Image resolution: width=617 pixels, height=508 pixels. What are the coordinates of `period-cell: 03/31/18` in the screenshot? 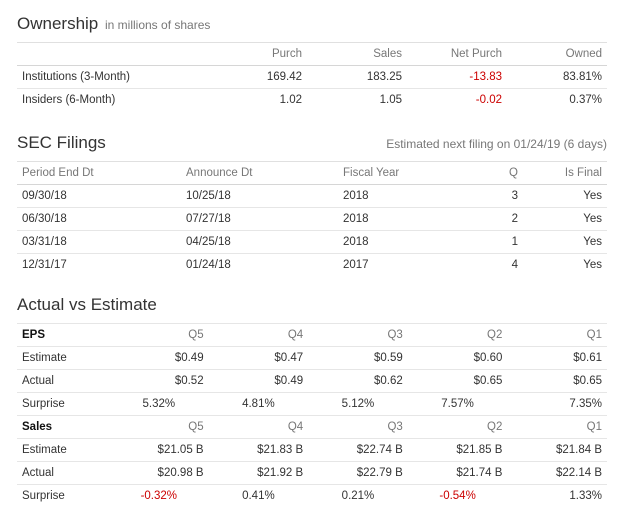 It's located at (99, 242).